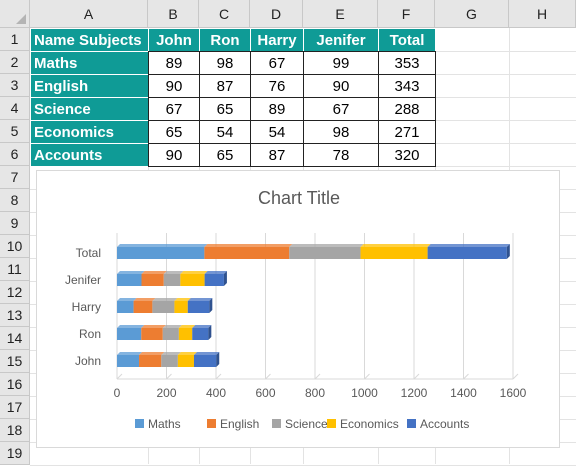 The image size is (576, 466). Describe the element at coordinates (89, 109) in the screenshot. I see `subject-cell: Science` at that location.